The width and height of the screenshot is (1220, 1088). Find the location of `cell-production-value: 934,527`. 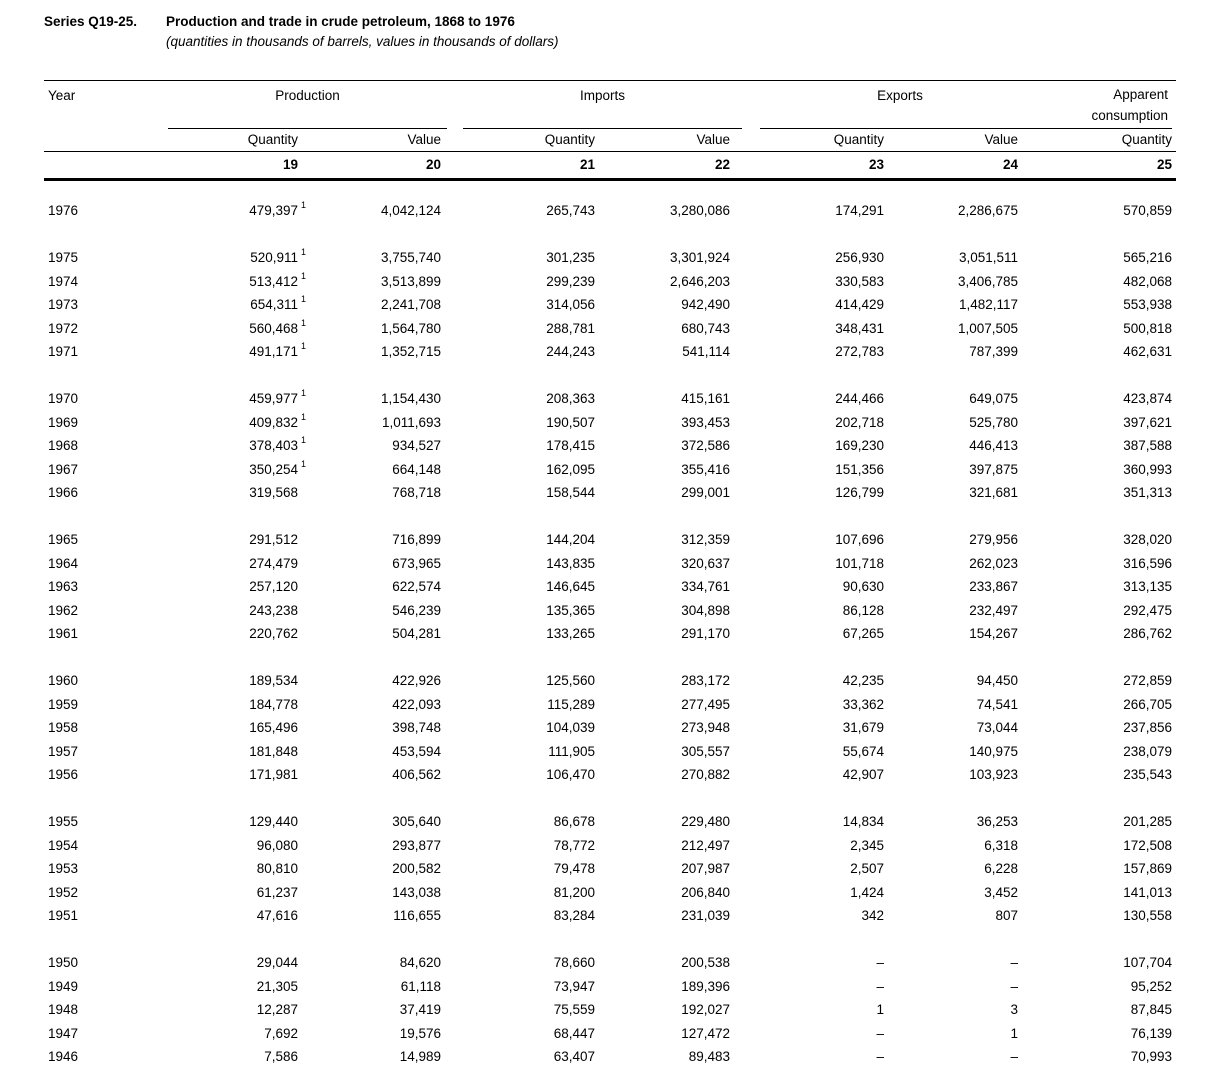

cell-production-value: 934,527 is located at coordinates (416, 445).